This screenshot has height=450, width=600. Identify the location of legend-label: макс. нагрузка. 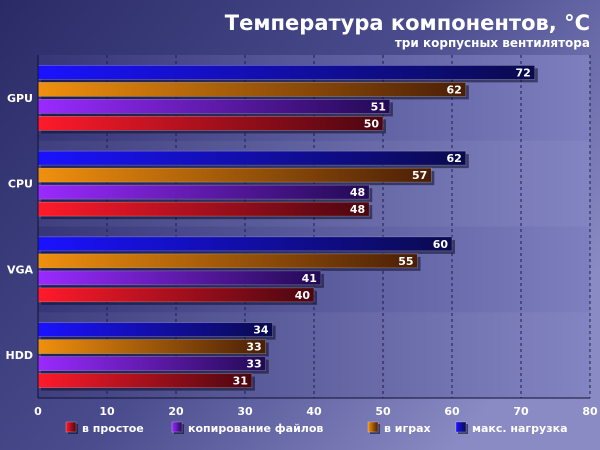
(520, 428).